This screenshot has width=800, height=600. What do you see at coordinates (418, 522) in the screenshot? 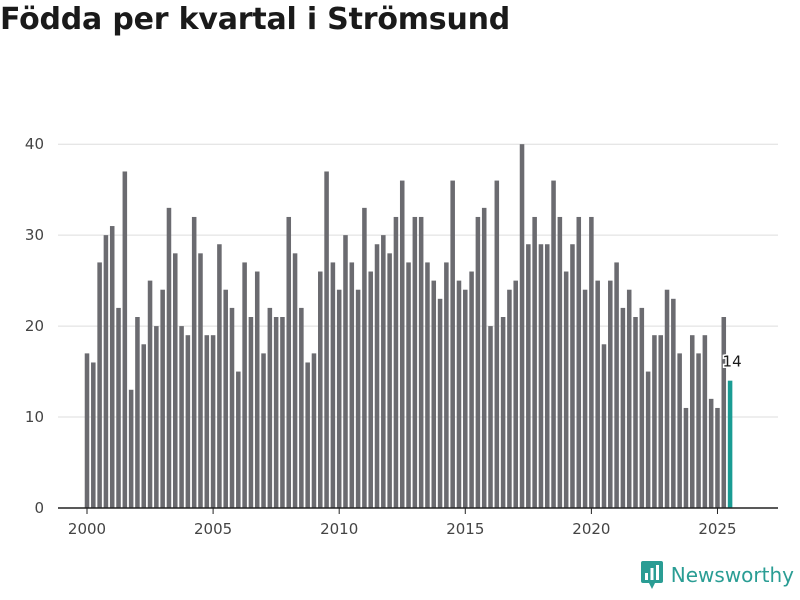
I see `x-axis: 2000 2005 2010 2015 2020 2025` at bounding box center [418, 522].